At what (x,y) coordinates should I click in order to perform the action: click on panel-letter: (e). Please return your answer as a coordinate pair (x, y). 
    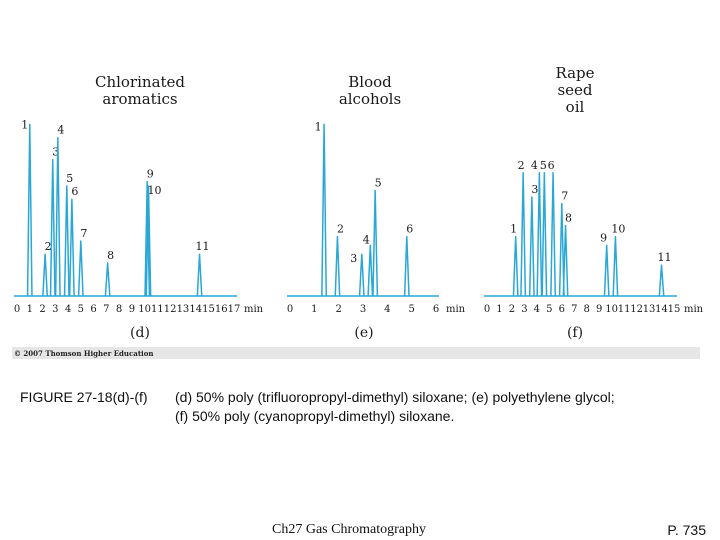
    Looking at the image, I should click on (363, 333).